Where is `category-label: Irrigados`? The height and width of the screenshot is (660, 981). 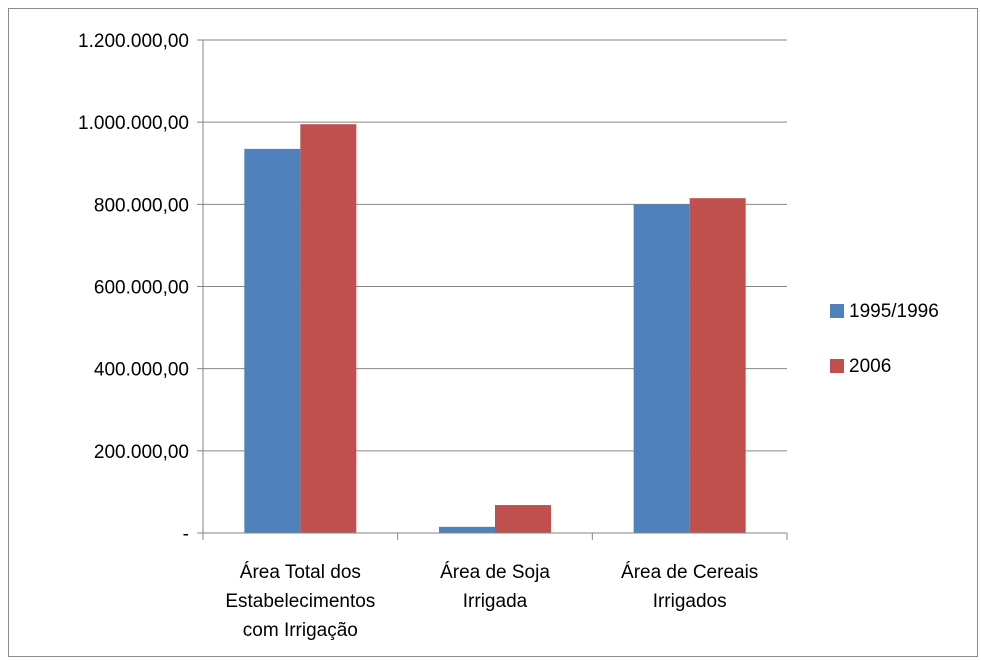 category-label: Irrigados is located at coordinates (690, 601).